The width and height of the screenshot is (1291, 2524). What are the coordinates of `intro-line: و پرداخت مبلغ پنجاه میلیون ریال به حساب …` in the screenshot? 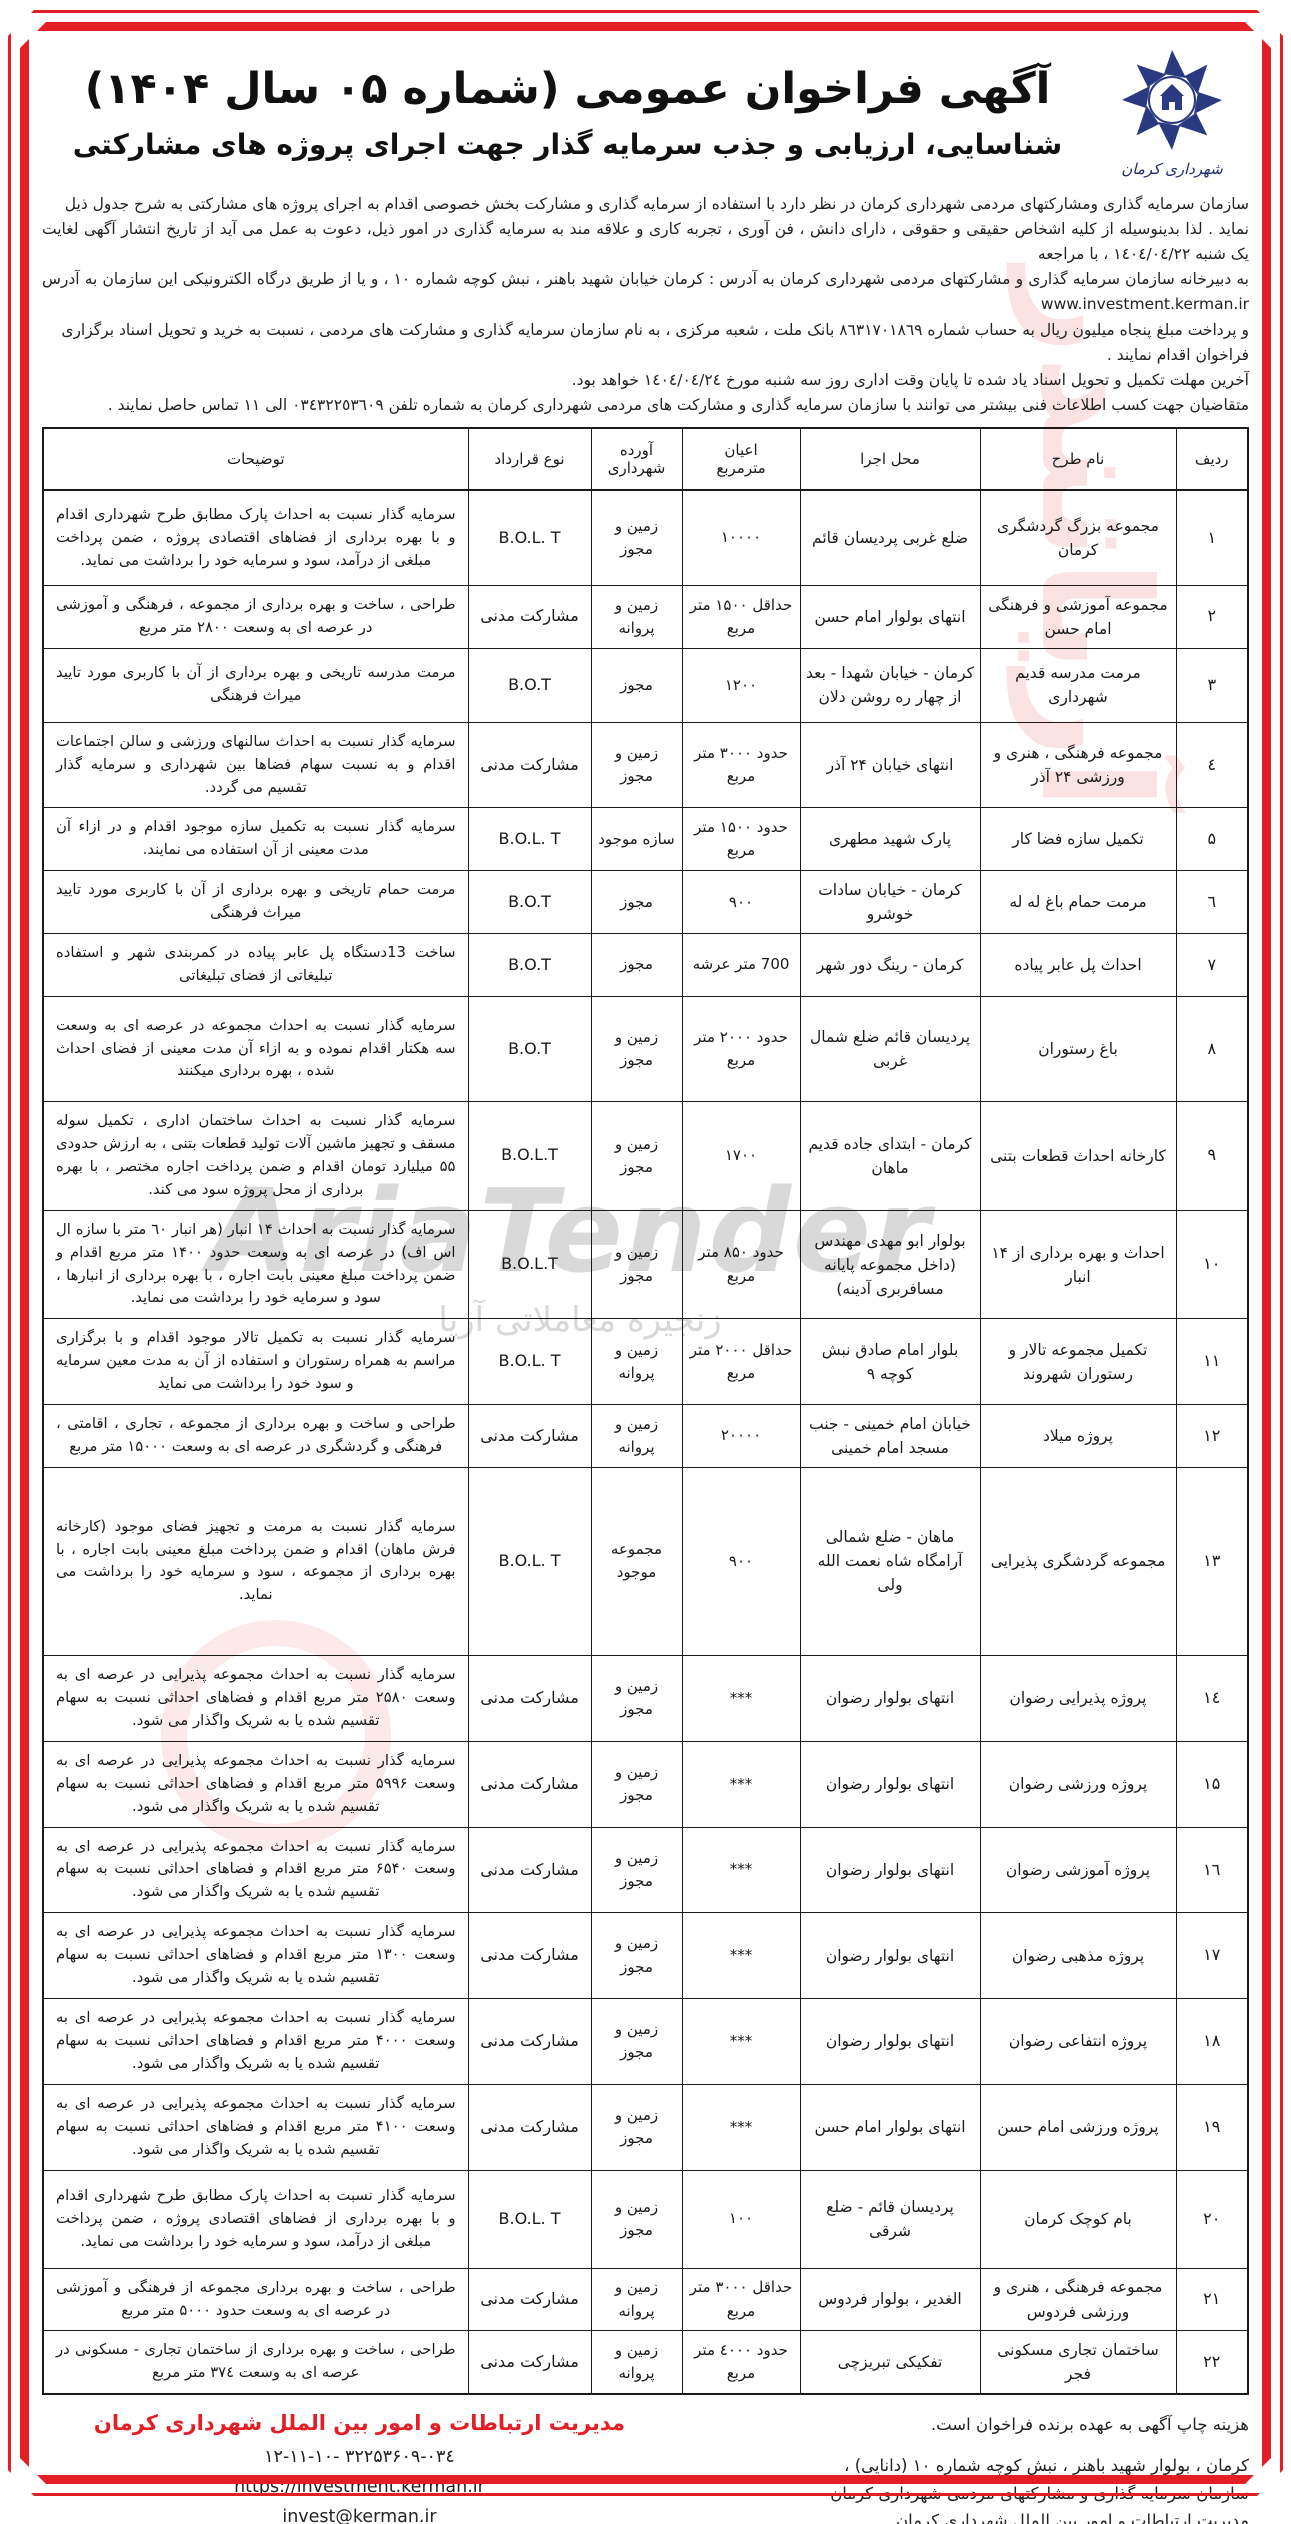 It's located at (655, 342).